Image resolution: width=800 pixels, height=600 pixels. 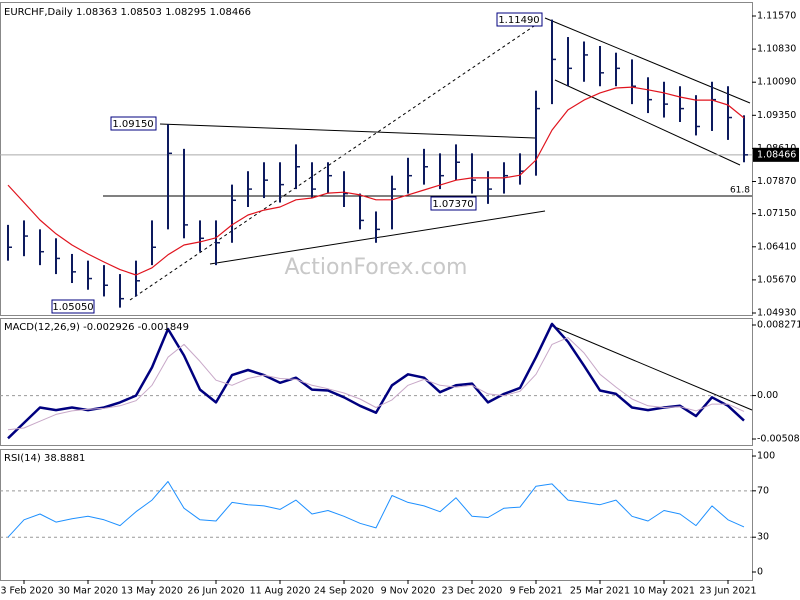 What do you see at coordinates (778, 324) in the screenshot?
I see `y-tick-label: 0.008271` at bounding box center [778, 324].